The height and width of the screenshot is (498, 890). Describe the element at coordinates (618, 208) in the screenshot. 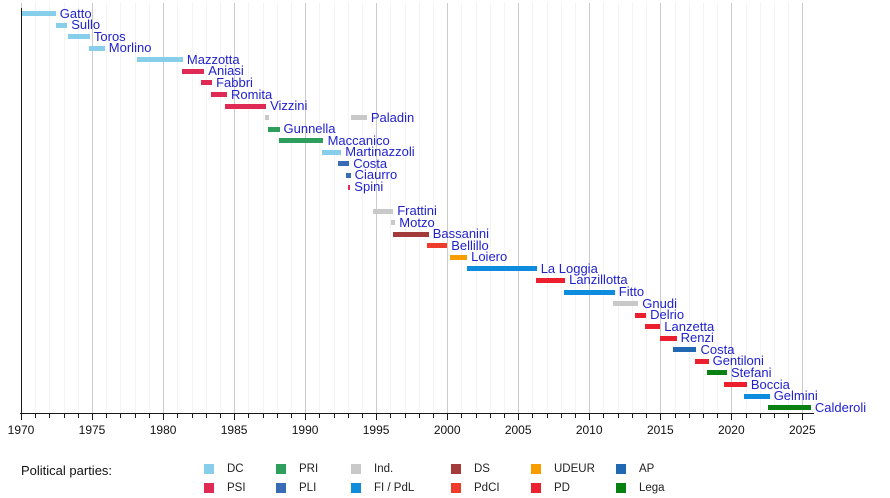

I see `gridline-2012` at that location.